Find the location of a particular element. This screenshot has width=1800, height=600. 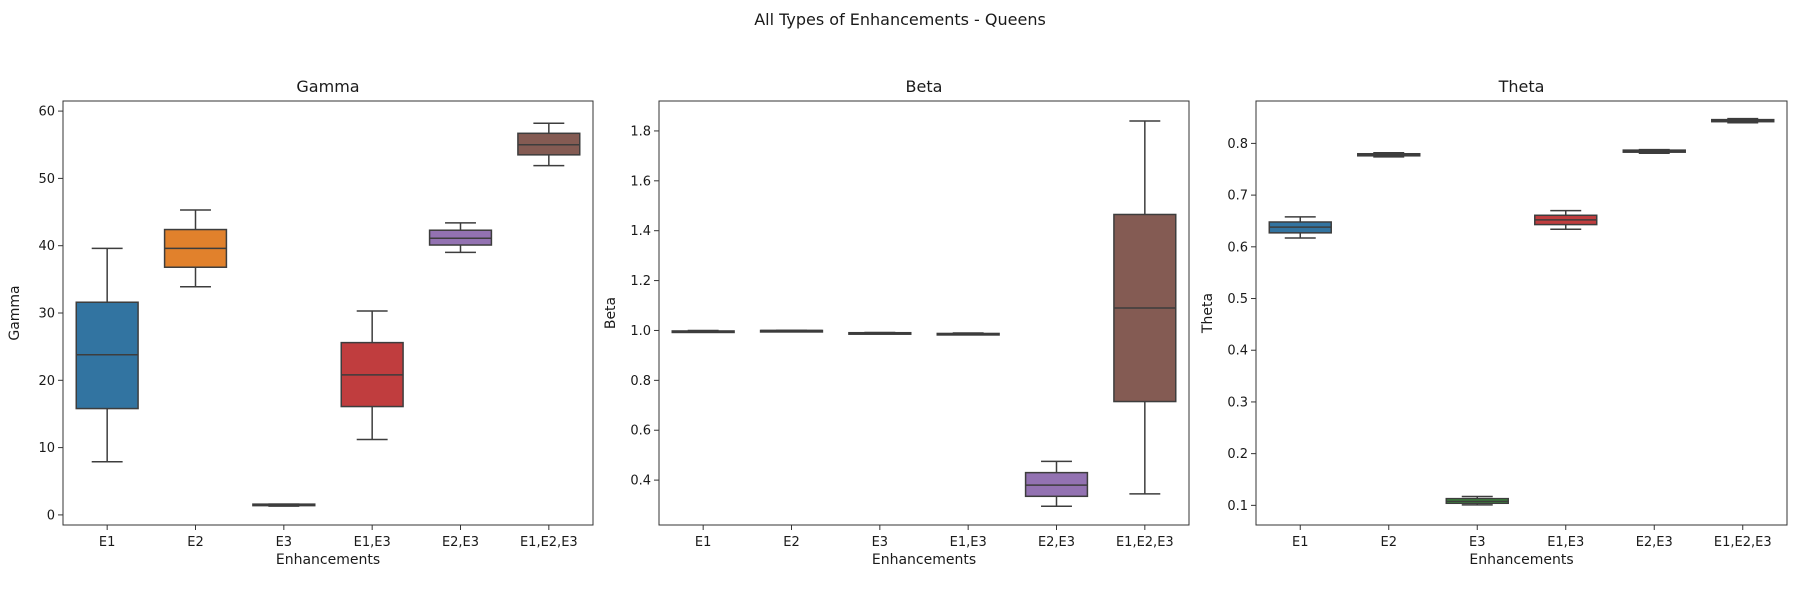

y-tick-label: 40 is located at coordinates (46, 246).